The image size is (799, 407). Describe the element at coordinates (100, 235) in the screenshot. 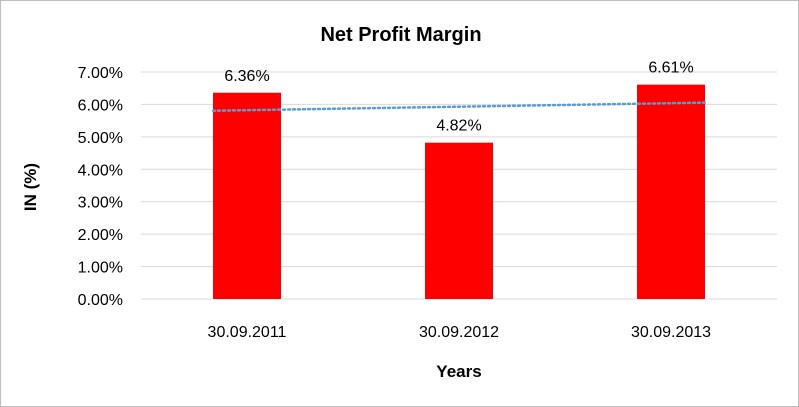

I see `y-tick-label: 2.00%` at that location.